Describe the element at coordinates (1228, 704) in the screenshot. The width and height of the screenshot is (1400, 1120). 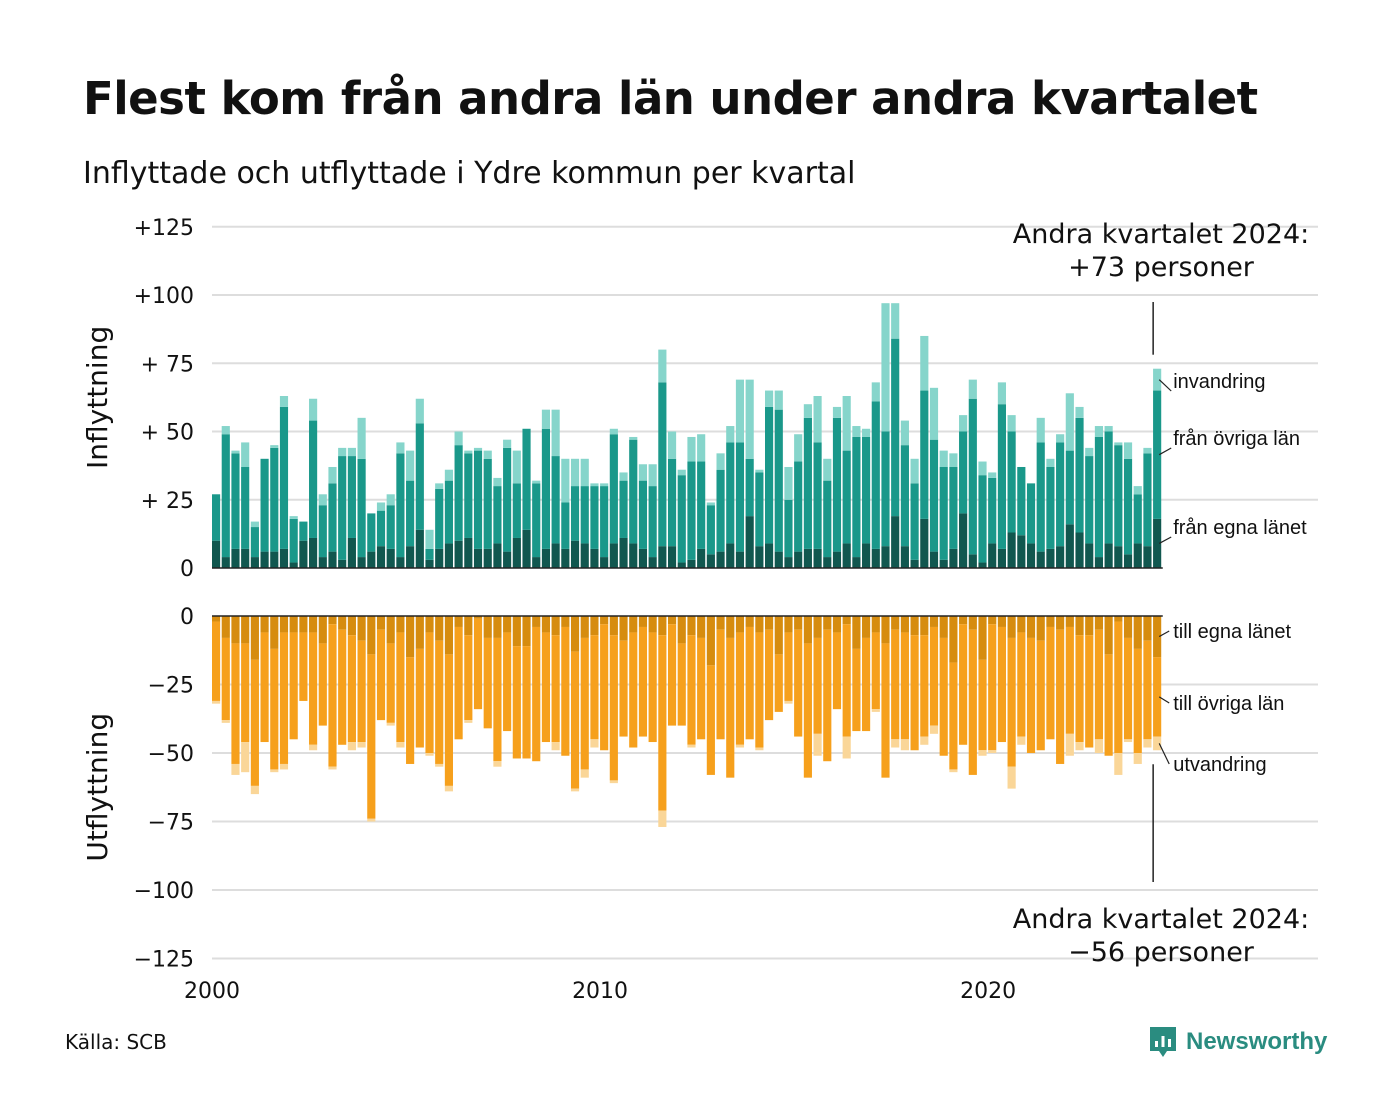
I see `label-till-ovriga-lan: till övriga län` at that location.